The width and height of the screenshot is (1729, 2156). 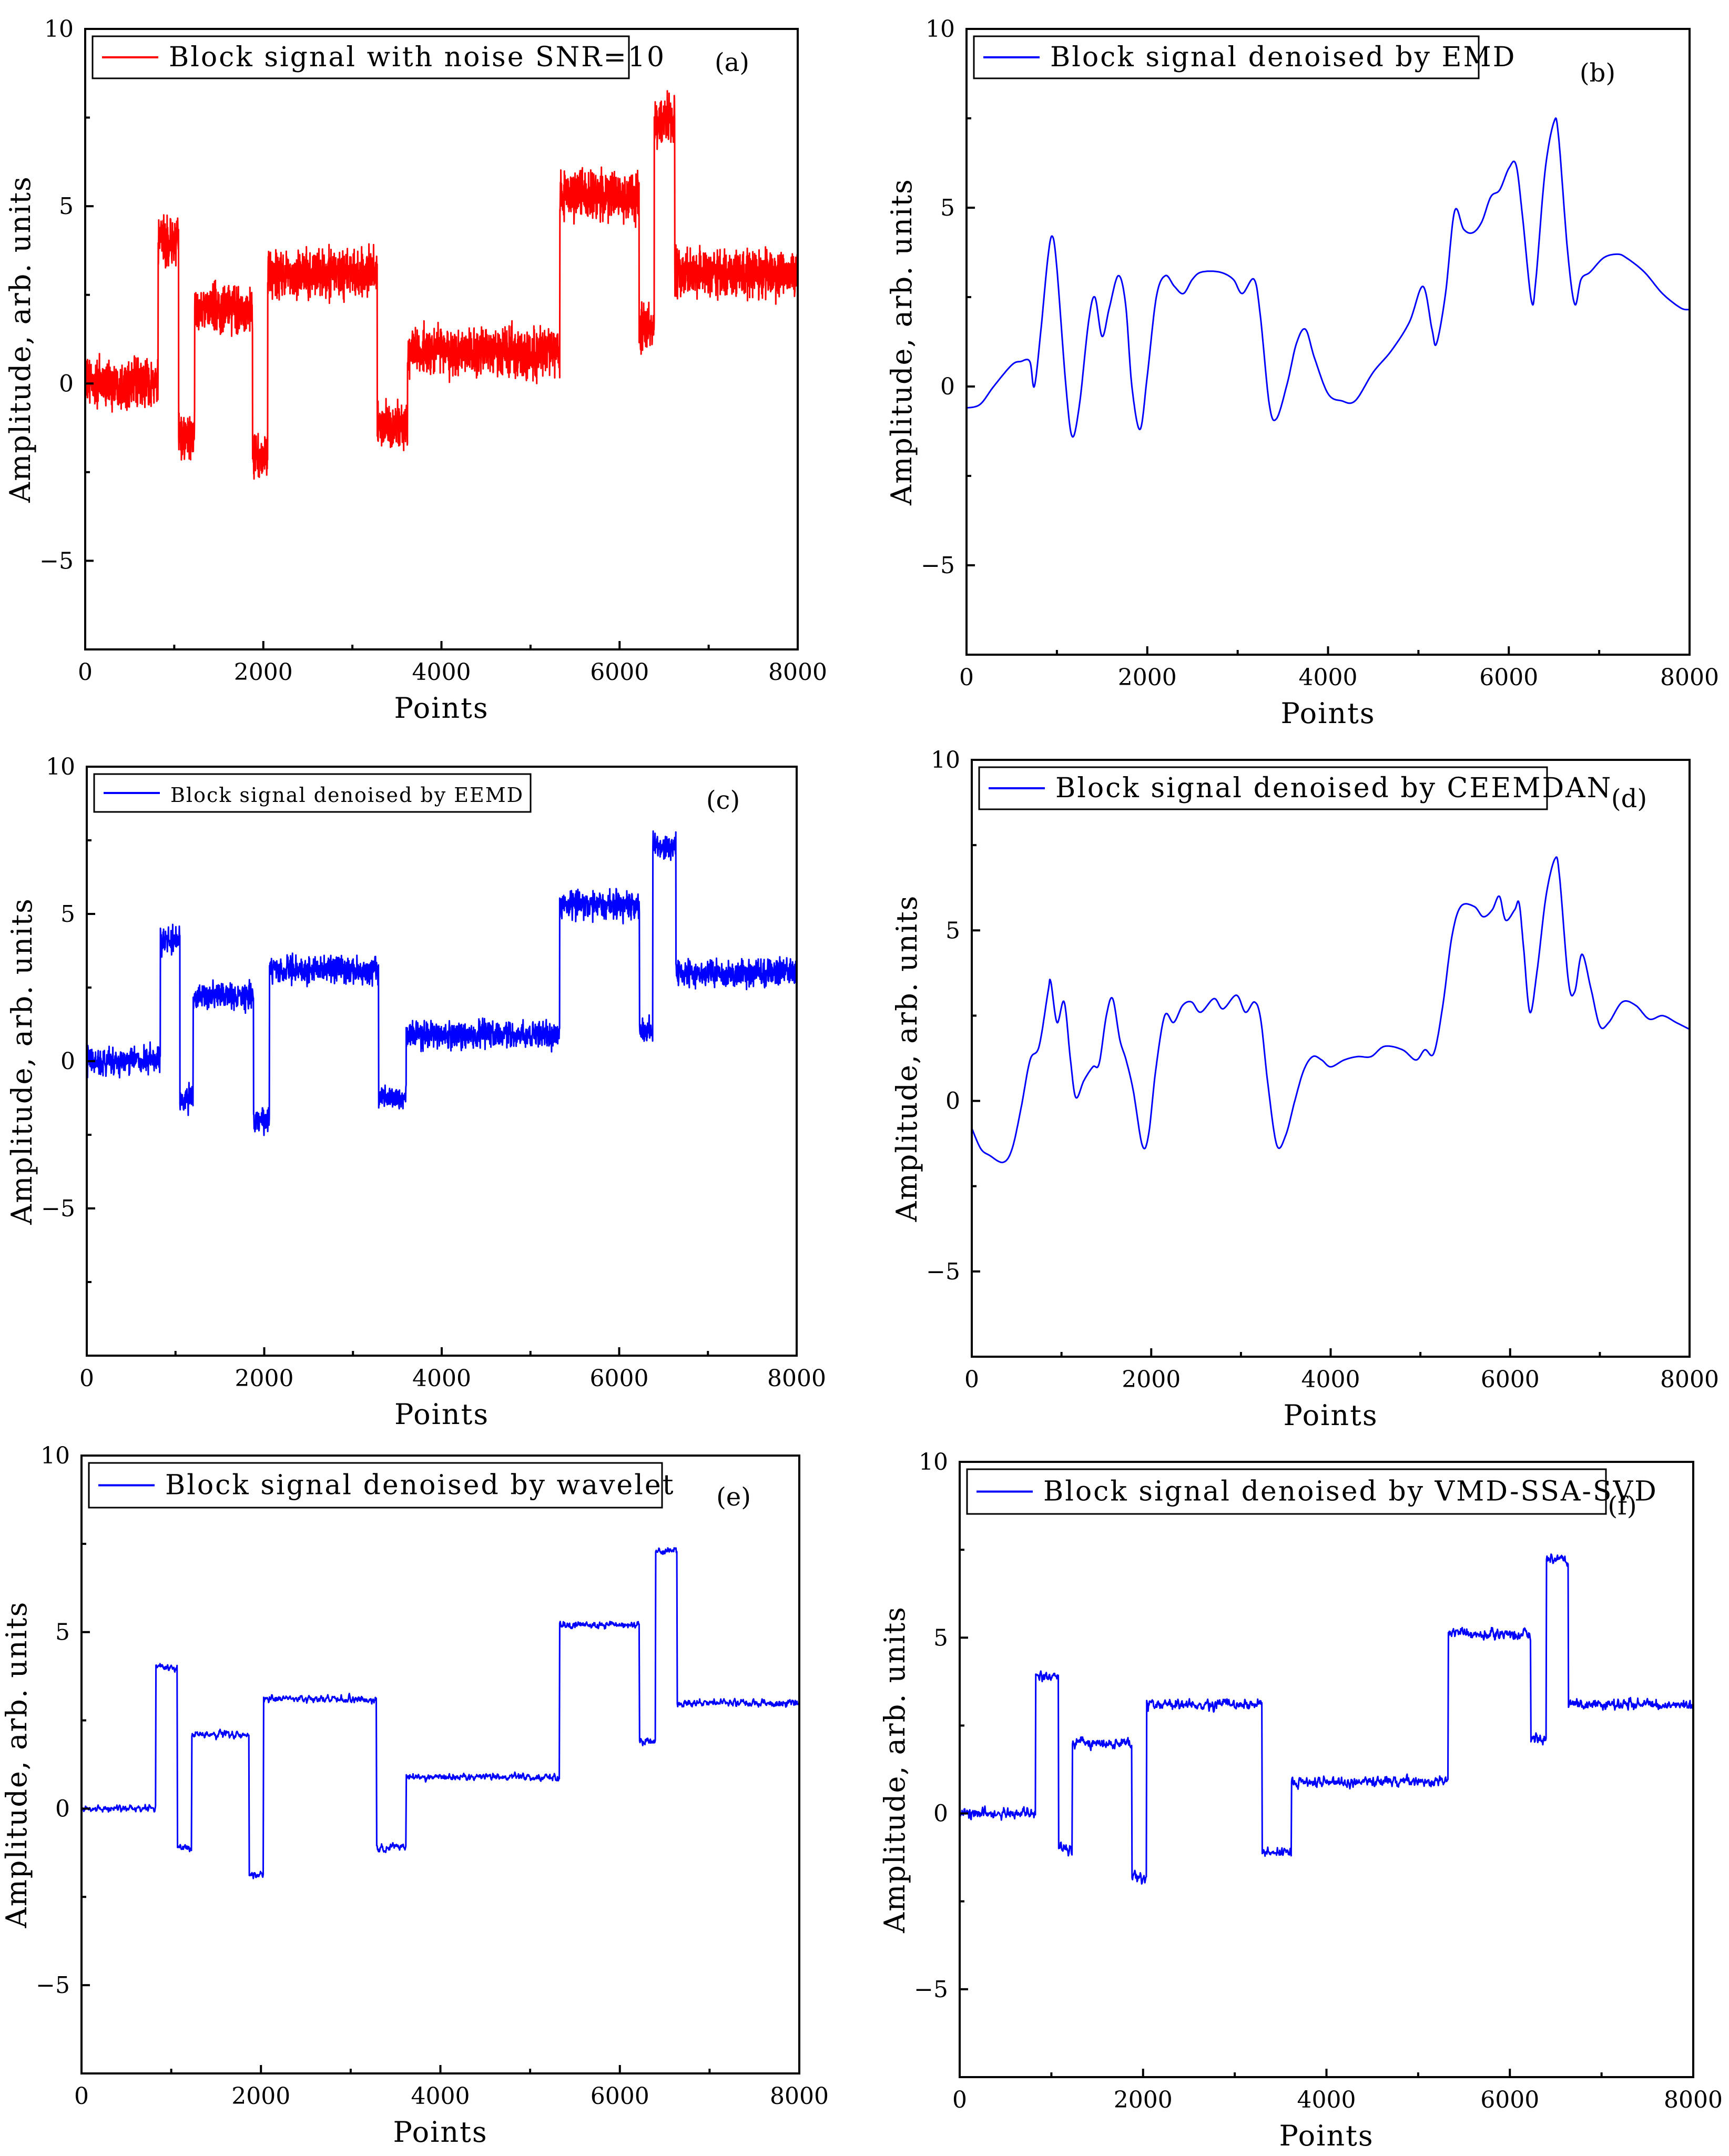 I want to click on legend-box-e, so click(x=375, y=1485).